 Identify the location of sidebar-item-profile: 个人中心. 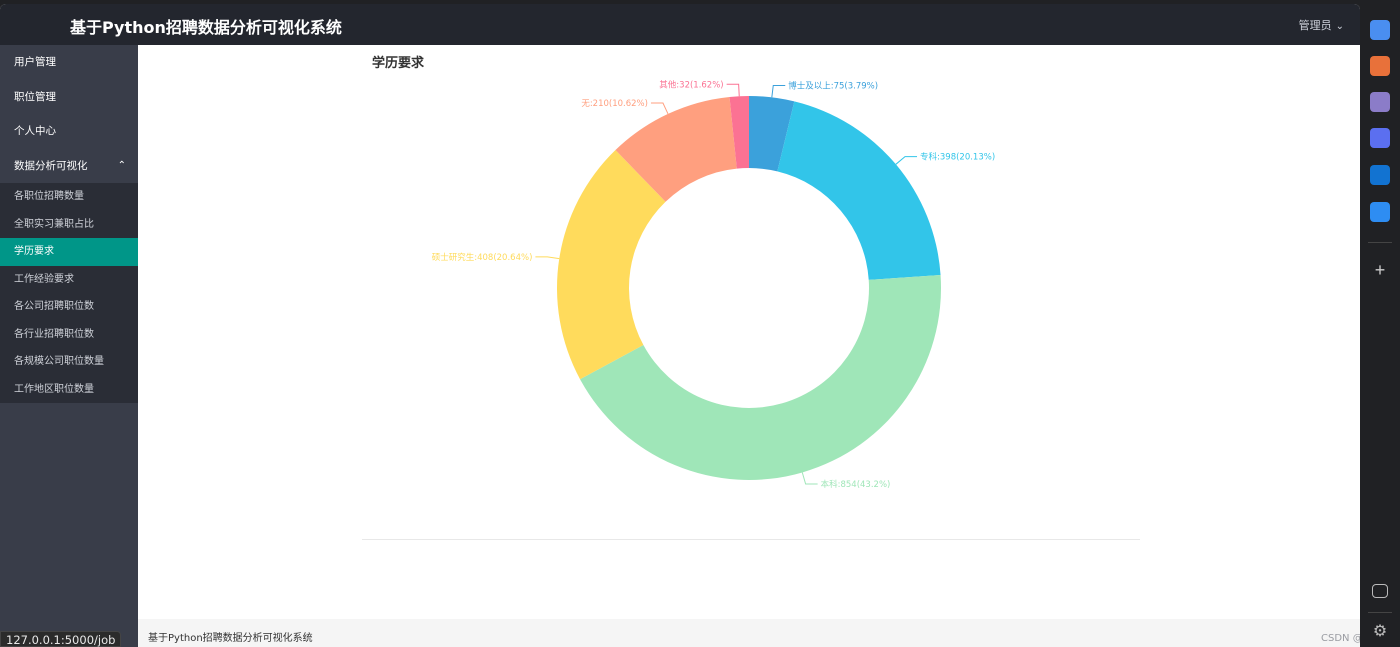
(69, 131).